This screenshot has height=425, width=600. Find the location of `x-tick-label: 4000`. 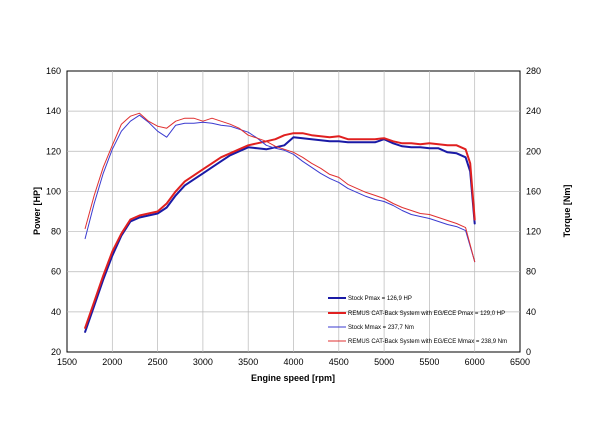

x-tick-label: 4000 is located at coordinates (293, 362).